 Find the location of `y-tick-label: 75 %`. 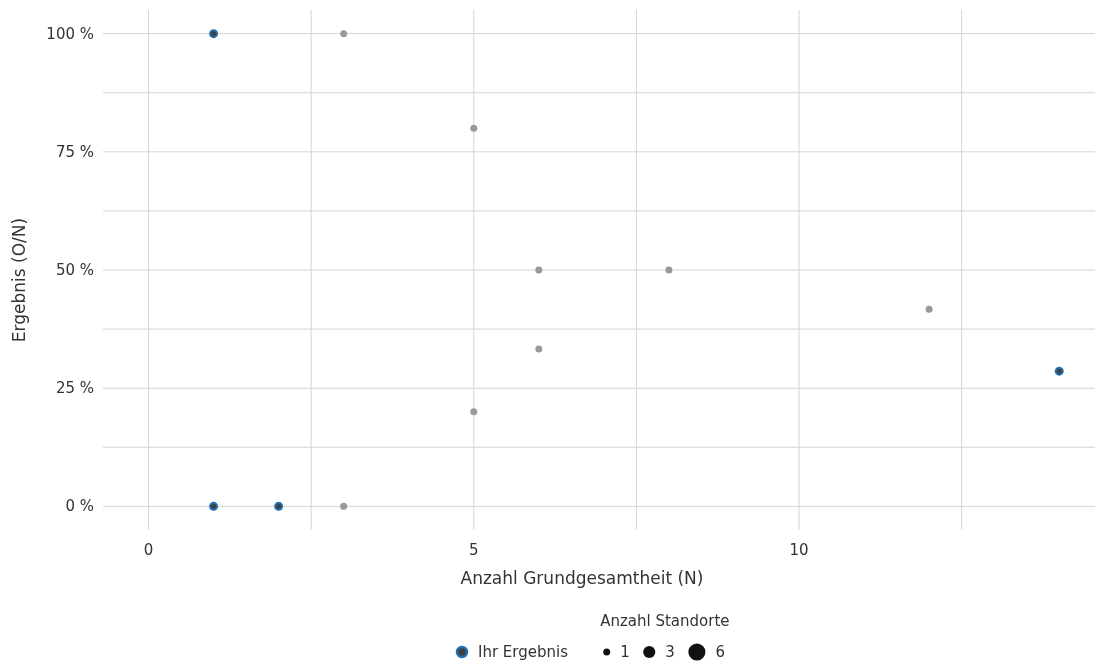

y-tick-label: 75 % is located at coordinates (74, 151).